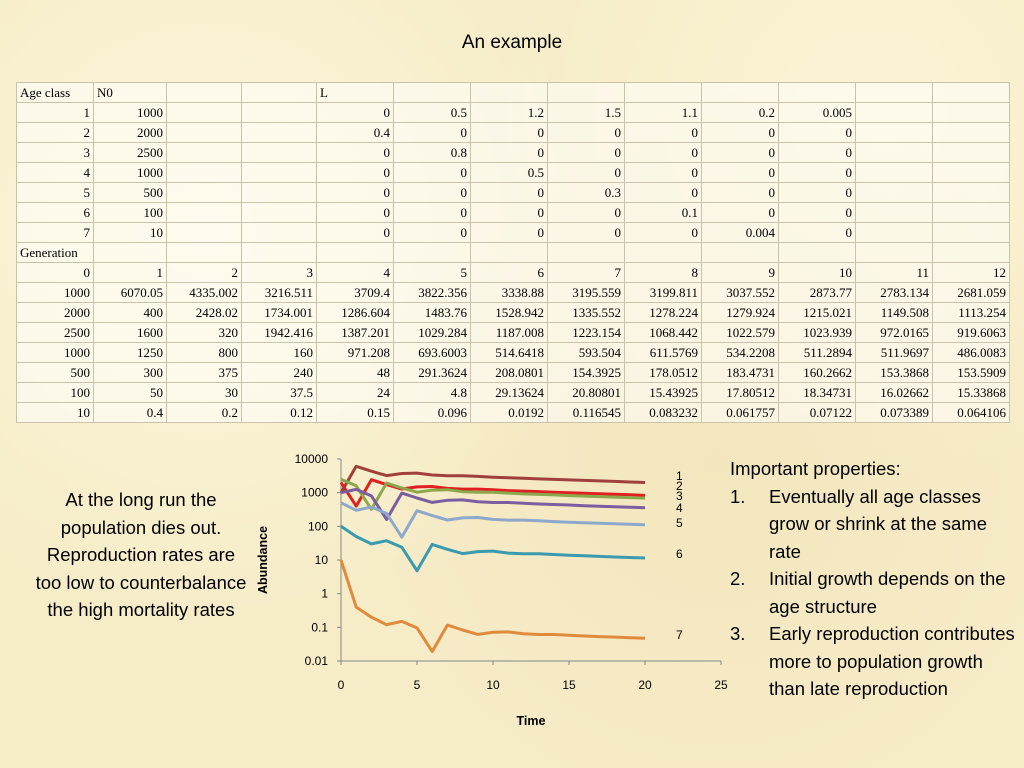 The width and height of the screenshot is (1024, 768). What do you see at coordinates (355, 272) in the screenshot?
I see `table-cell: 4` at bounding box center [355, 272].